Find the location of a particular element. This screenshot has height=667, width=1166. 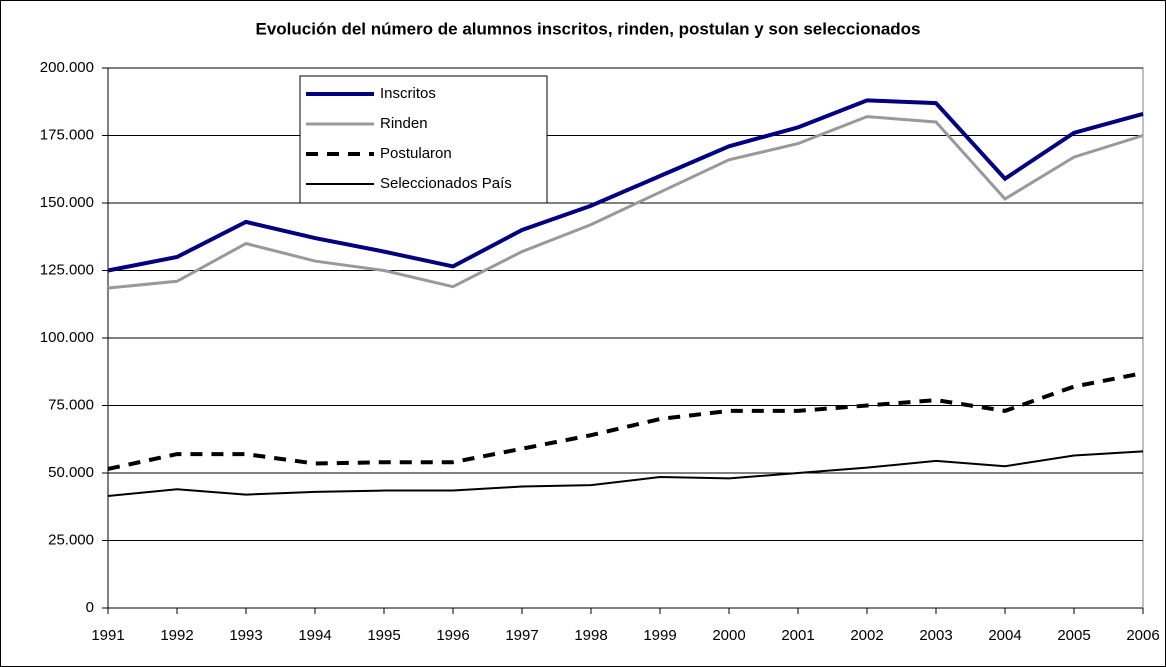

x-tick-label: 1996 is located at coordinates (452, 635).